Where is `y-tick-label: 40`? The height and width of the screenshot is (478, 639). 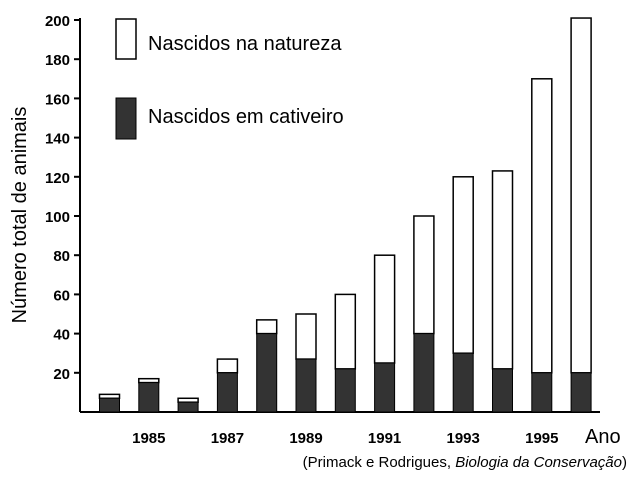 y-tick-label: 40 is located at coordinates (61, 335).